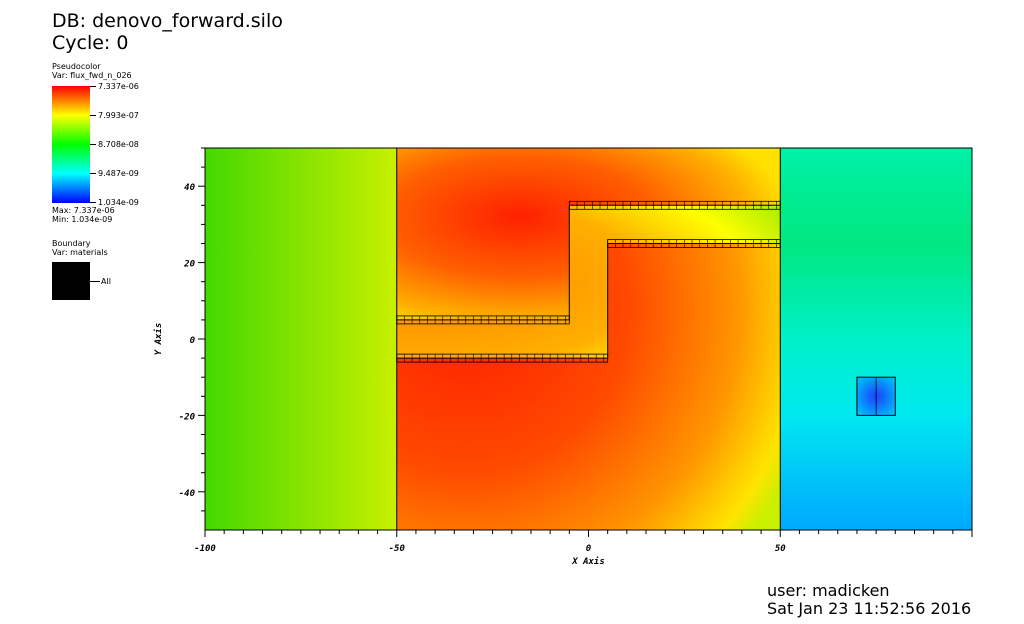 This screenshot has height=624, width=1024. I want to click on y-tick-label: 40, so click(189, 188).